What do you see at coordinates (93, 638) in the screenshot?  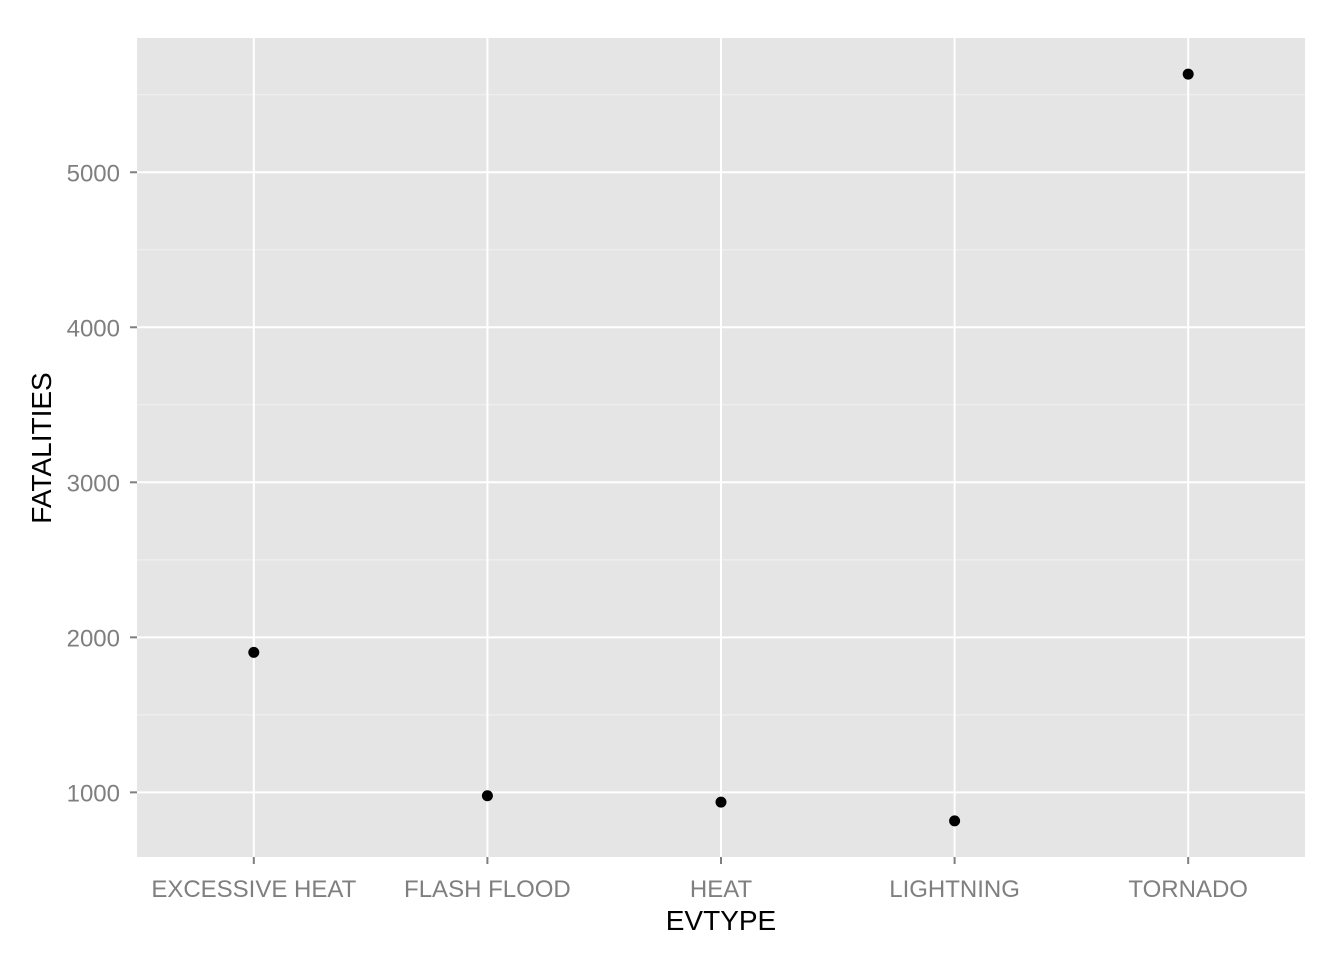 I see `y-tick-label: 2000` at bounding box center [93, 638].